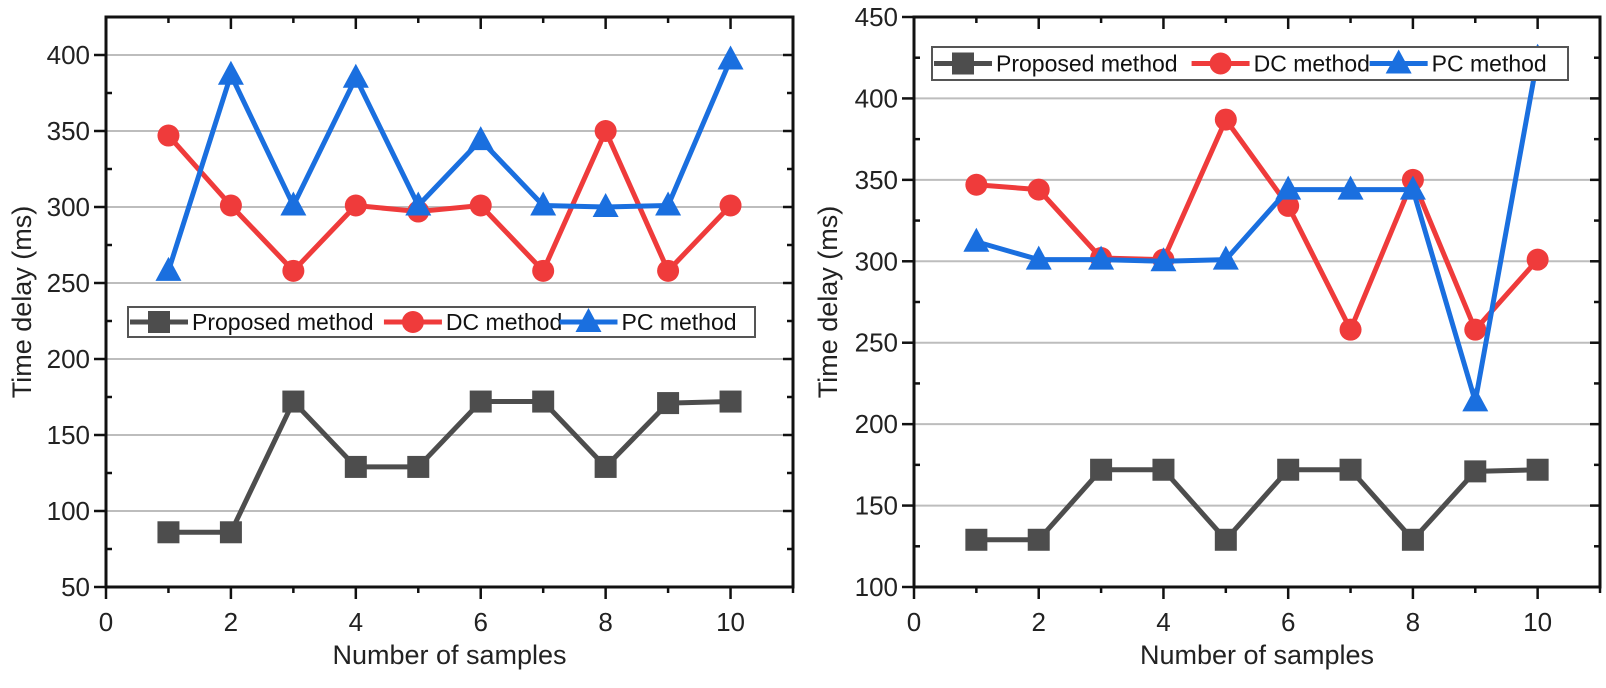  I want to click on legend-label: PC method, so click(678, 322).